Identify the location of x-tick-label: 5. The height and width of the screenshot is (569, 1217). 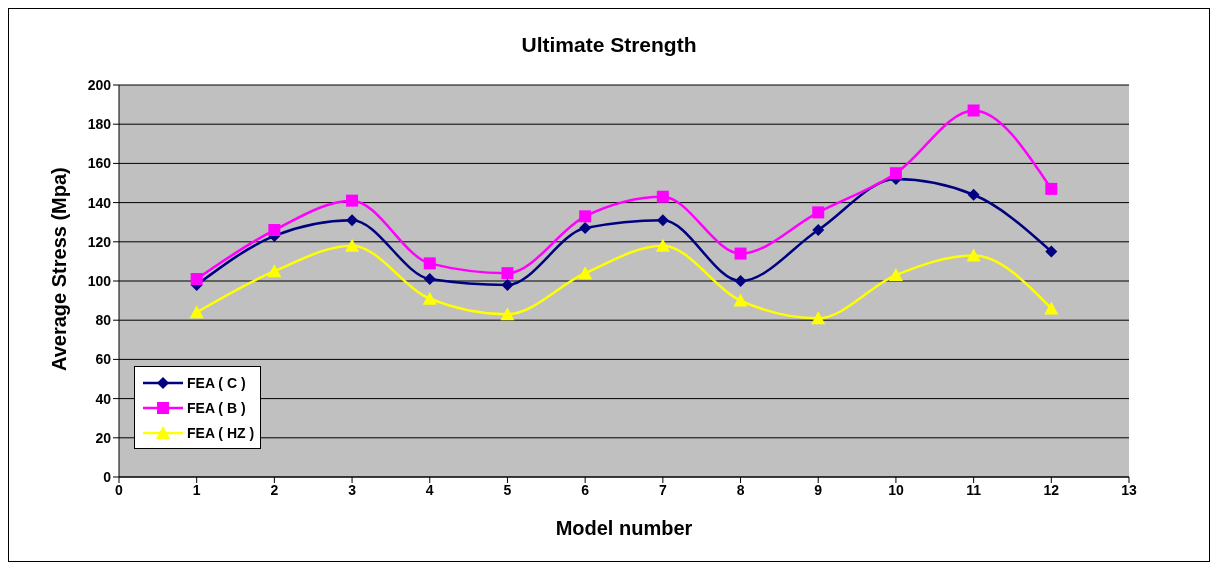
(507, 489).